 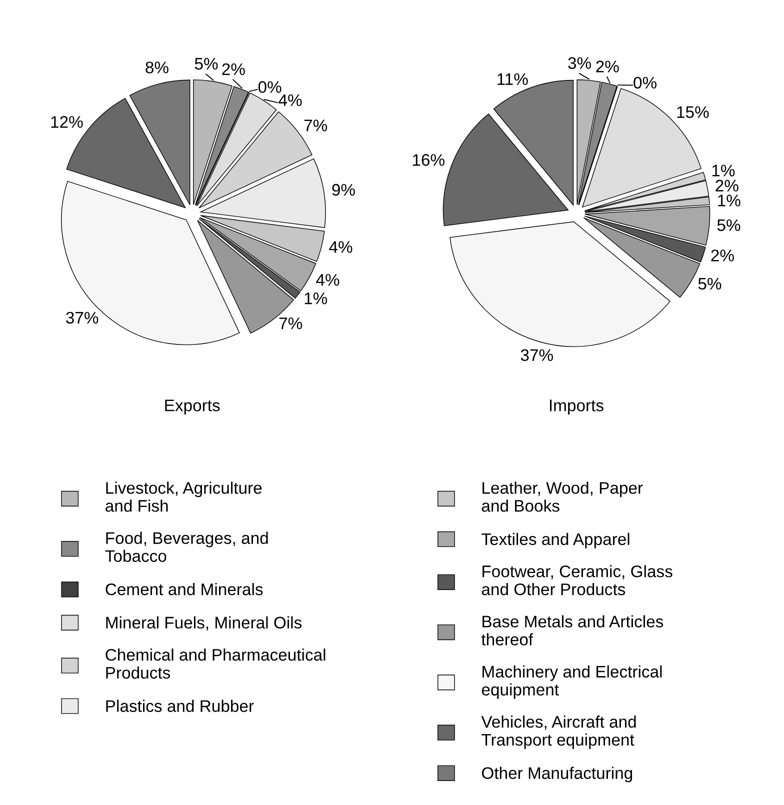 I want to click on text: Exports, so click(x=192, y=407).